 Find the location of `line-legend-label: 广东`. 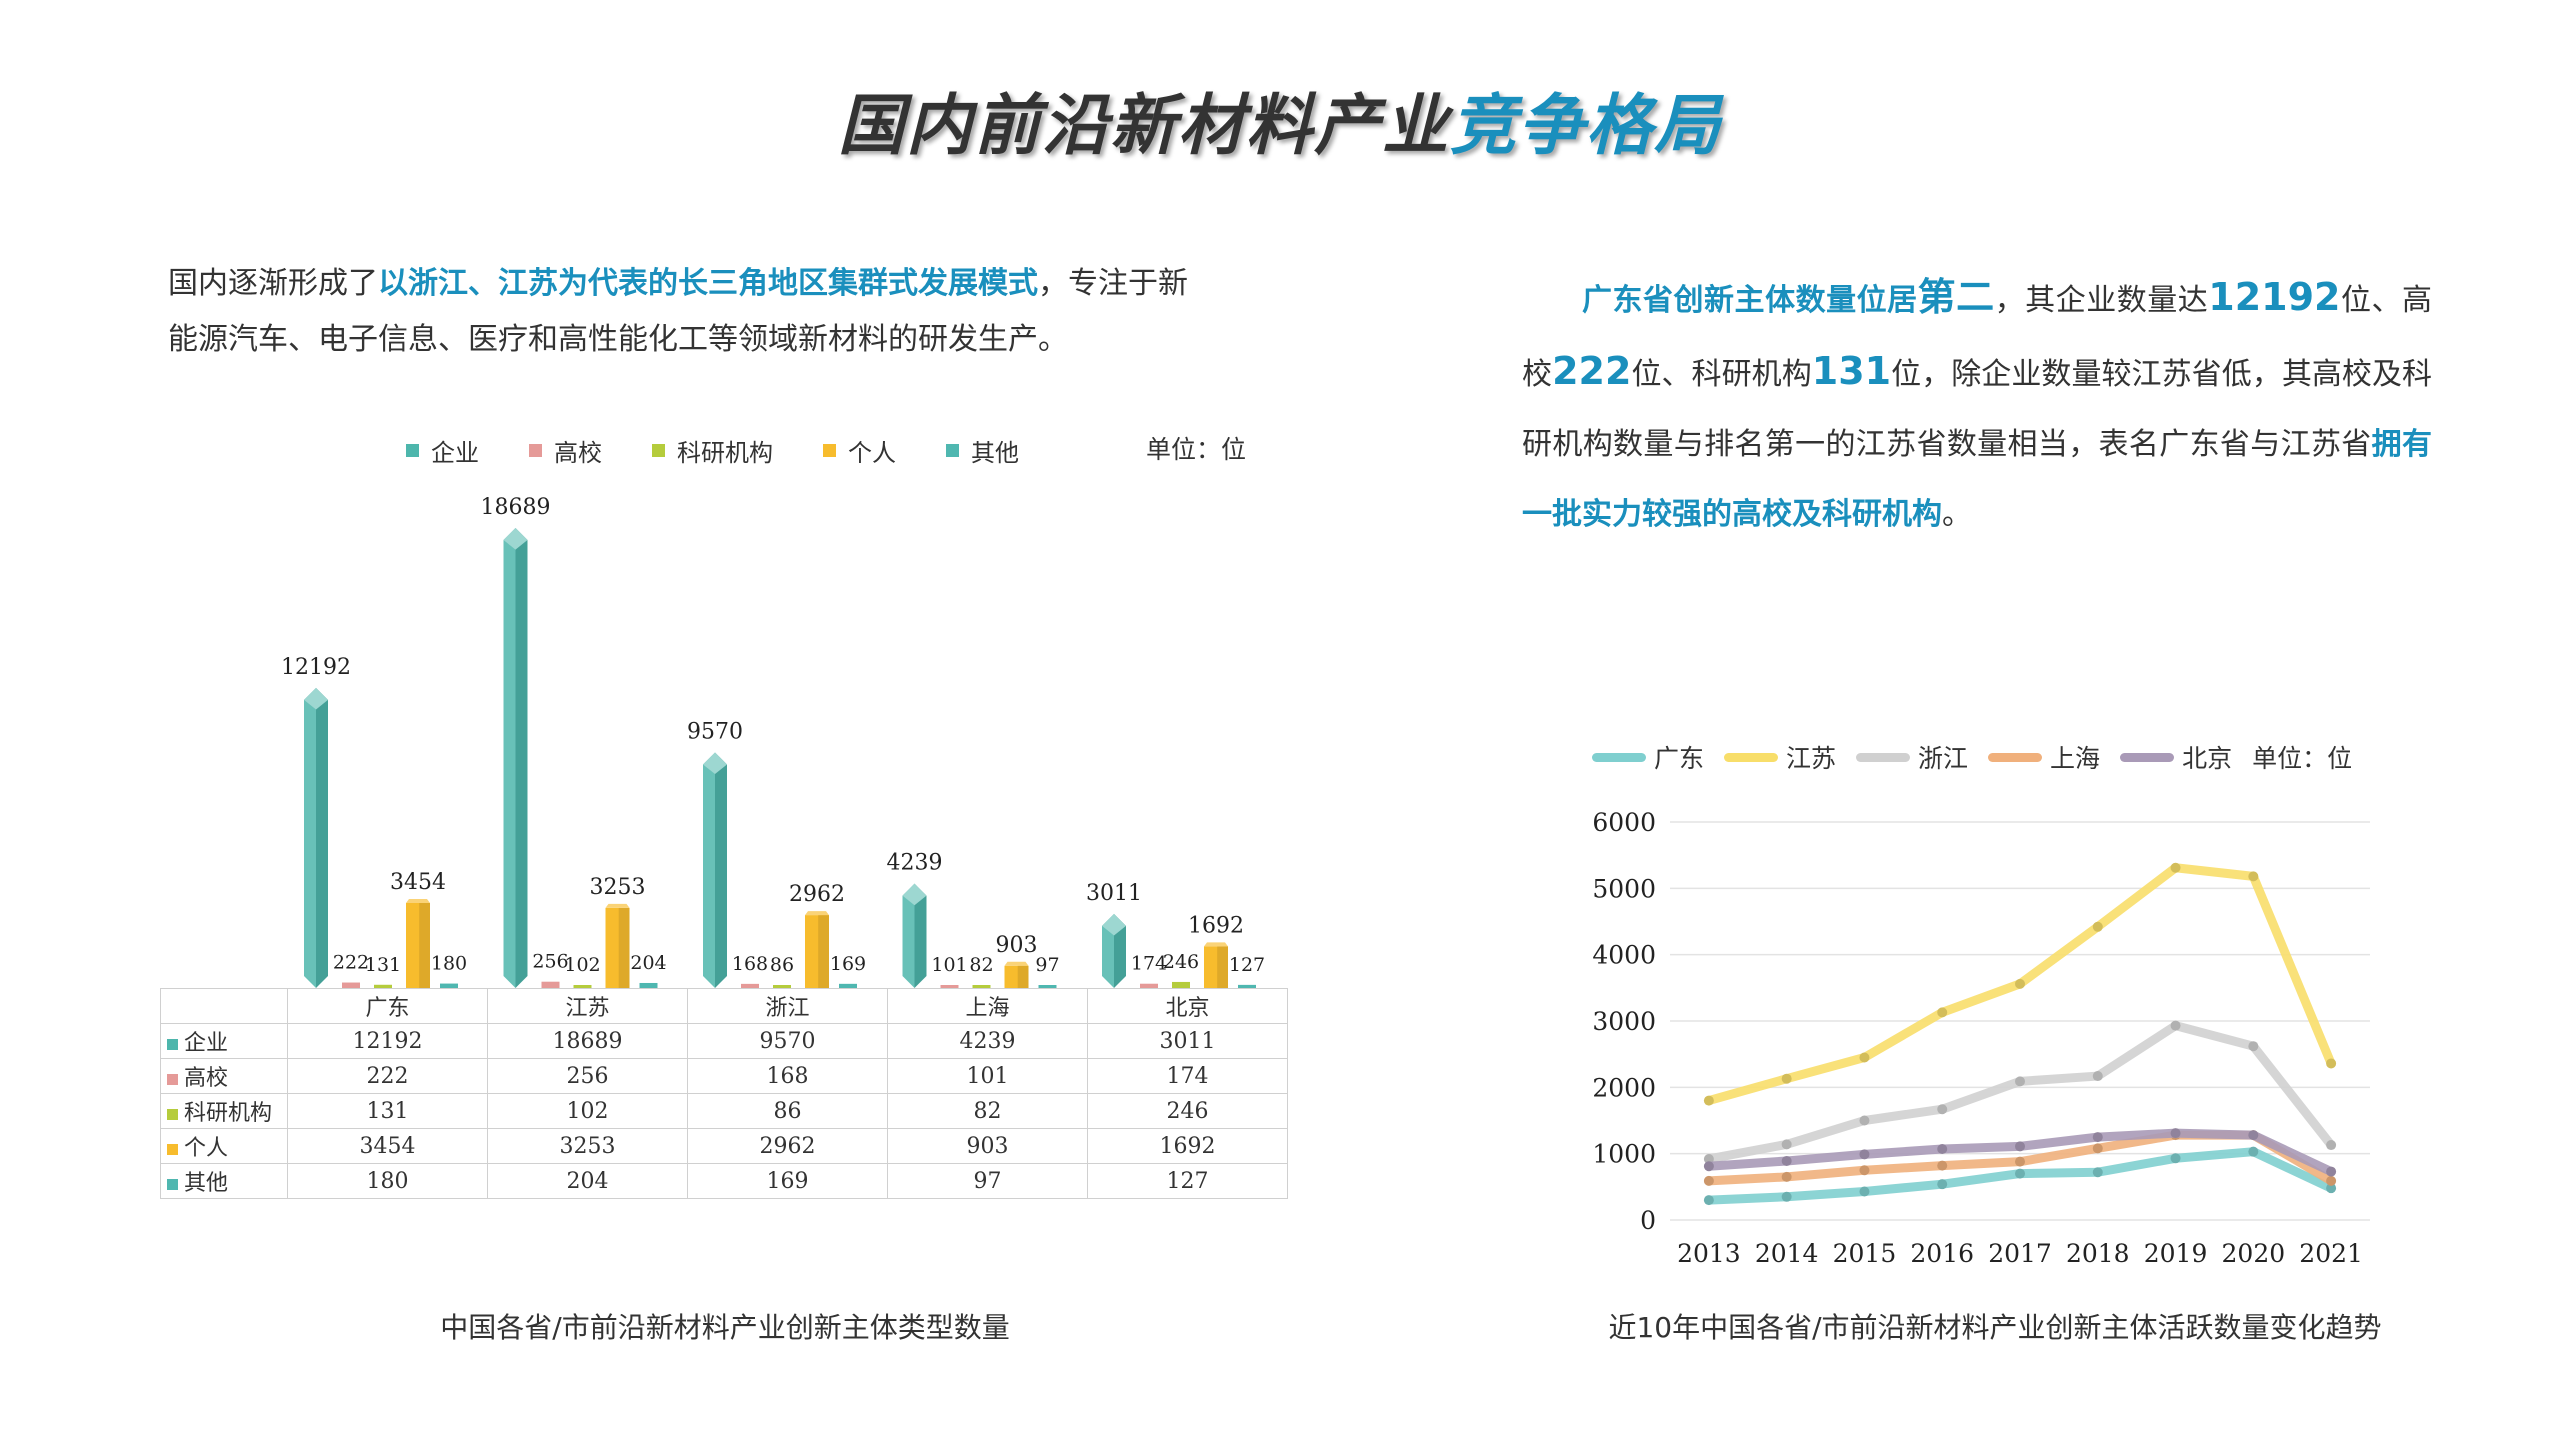

line-legend-label: 广东 is located at coordinates (1679, 758).